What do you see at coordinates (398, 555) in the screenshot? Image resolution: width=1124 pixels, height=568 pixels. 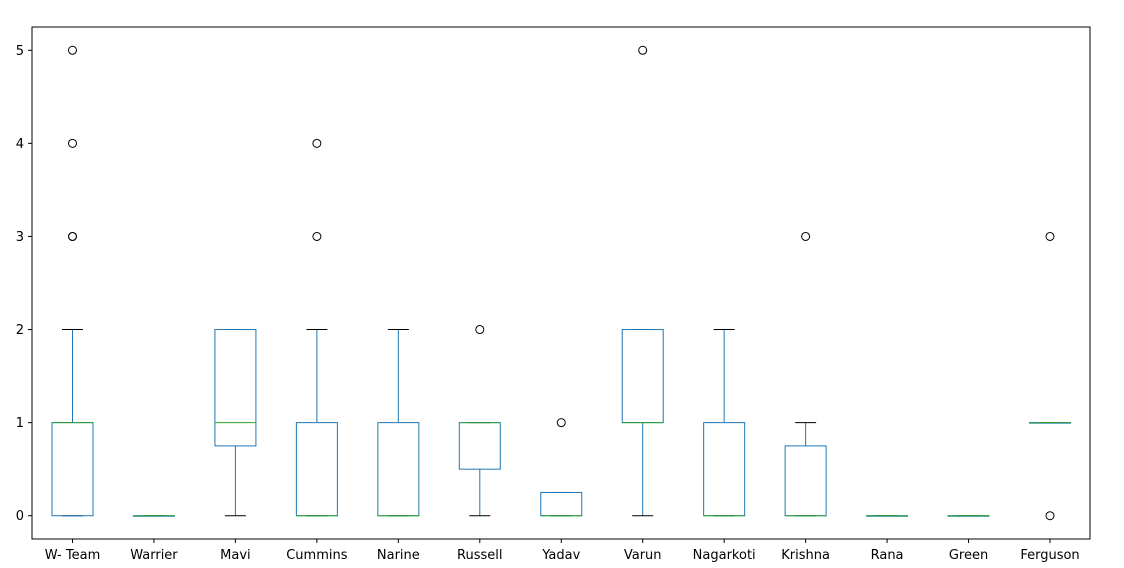 I see `x-tick-label: Narine` at bounding box center [398, 555].